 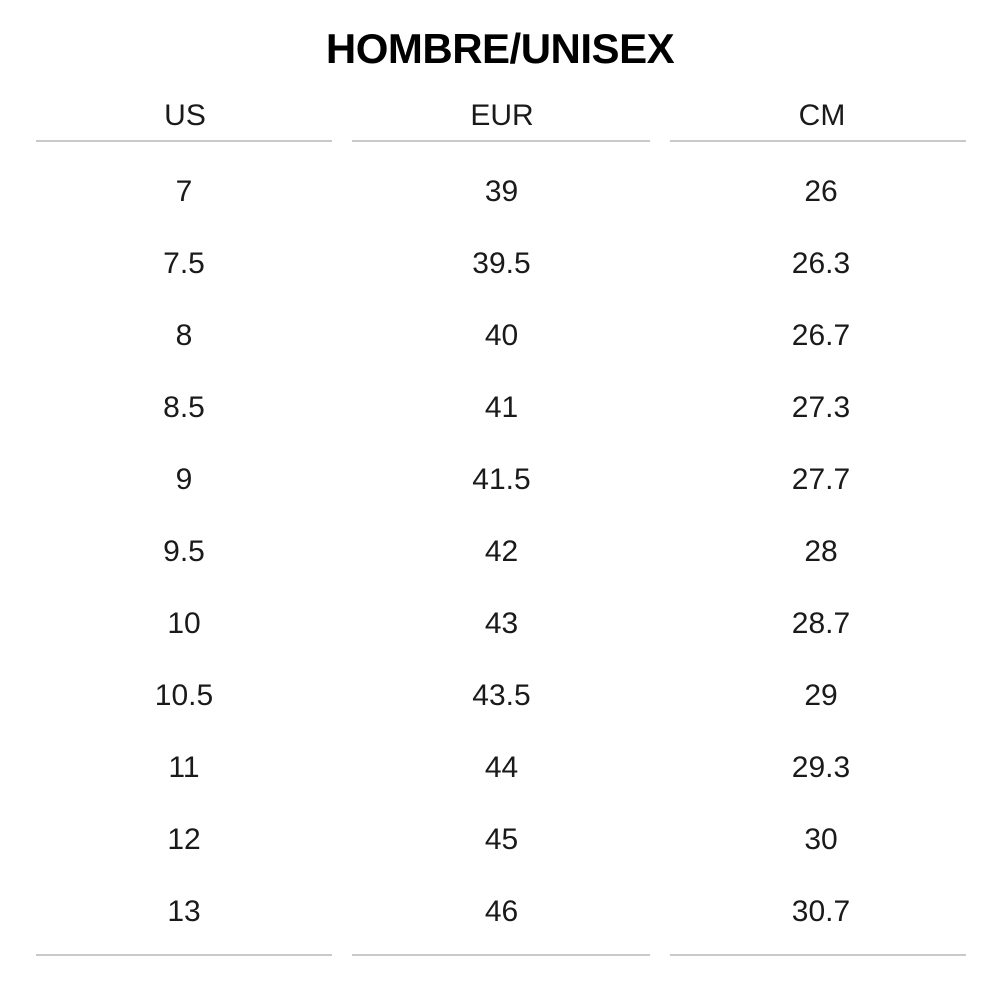 What do you see at coordinates (184, 263) in the screenshot?
I see `cell-us: 7.5` at bounding box center [184, 263].